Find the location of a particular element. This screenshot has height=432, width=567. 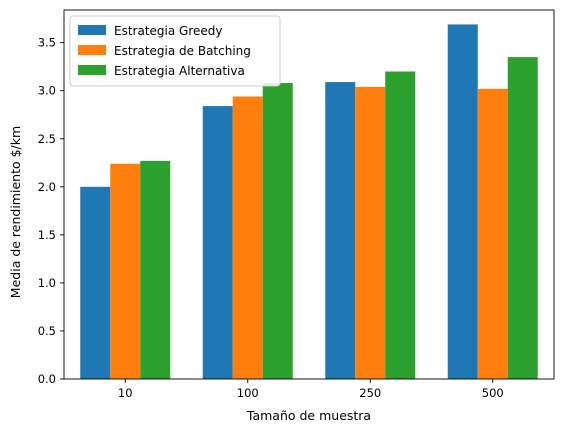

legend-frame is located at coordinates (175, 51).